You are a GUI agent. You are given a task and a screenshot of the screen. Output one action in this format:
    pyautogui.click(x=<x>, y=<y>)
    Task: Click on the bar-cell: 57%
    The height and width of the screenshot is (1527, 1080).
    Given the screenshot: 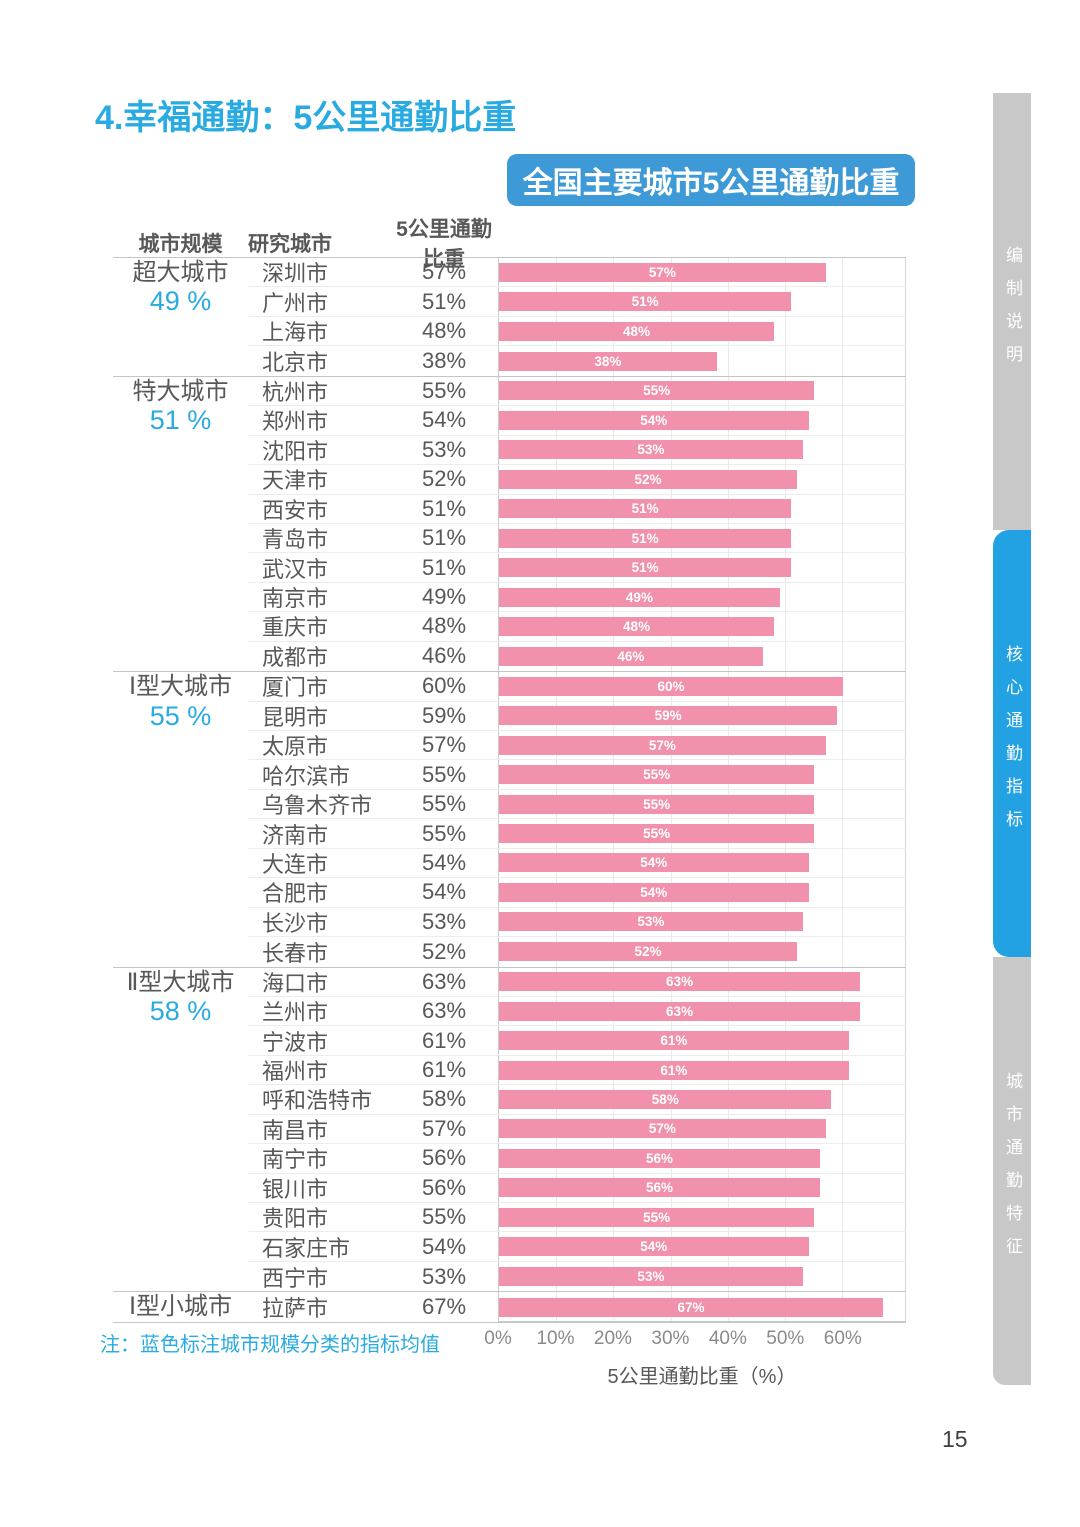 What is the action you would take?
    pyautogui.click(x=701, y=272)
    